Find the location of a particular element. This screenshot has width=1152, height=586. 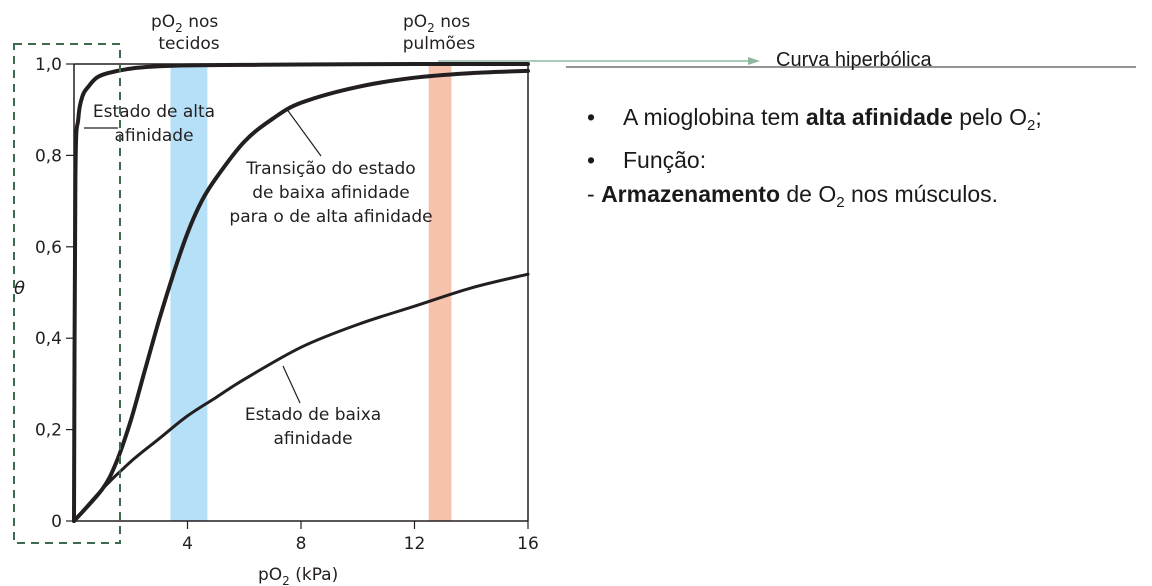

x-tick-label: 4 is located at coordinates (187, 544).